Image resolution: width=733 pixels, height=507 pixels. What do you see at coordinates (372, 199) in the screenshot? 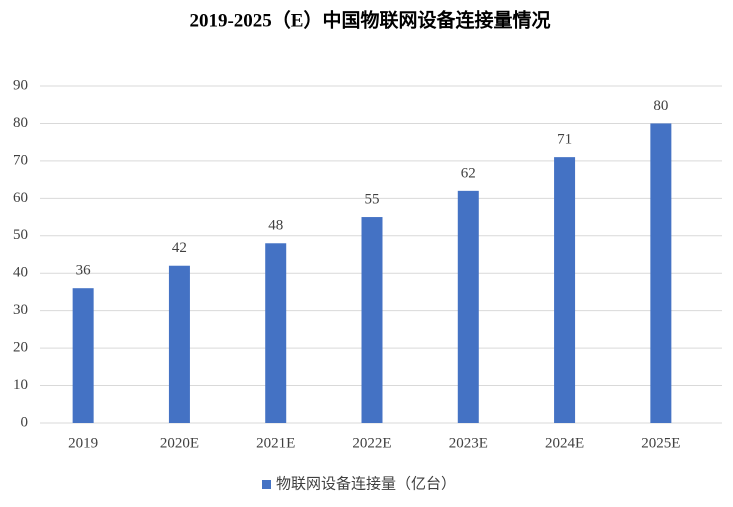
I see `data-label: 55` at bounding box center [372, 199].